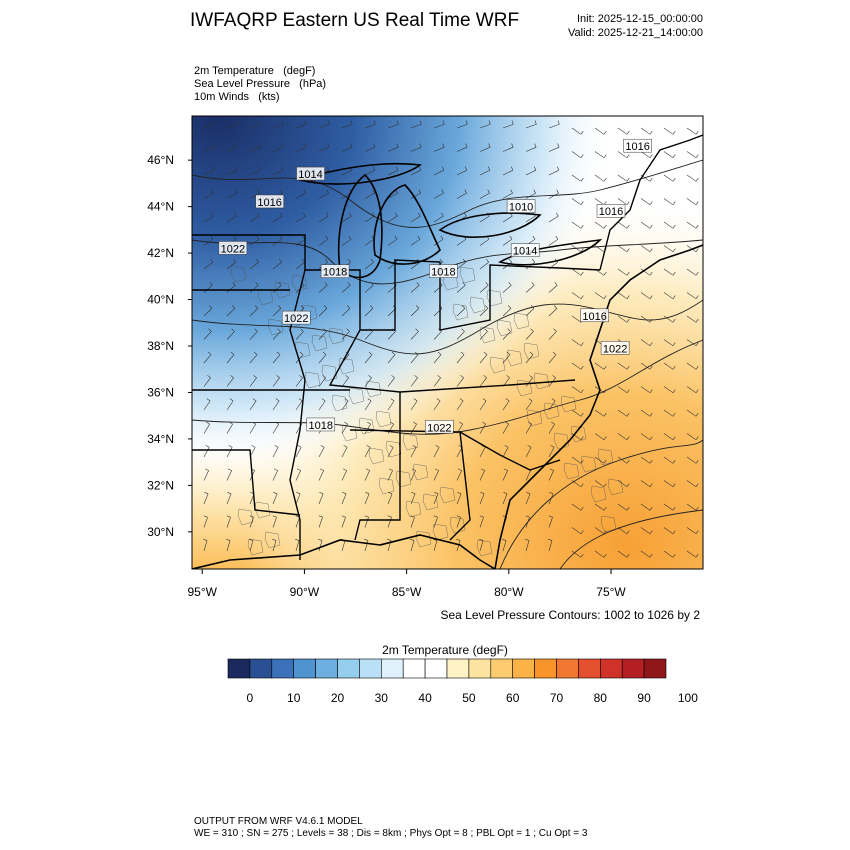 This screenshot has width=850, height=850. What do you see at coordinates (338, 698) in the screenshot?
I see `colorbar-tick-label: 20` at bounding box center [338, 698].